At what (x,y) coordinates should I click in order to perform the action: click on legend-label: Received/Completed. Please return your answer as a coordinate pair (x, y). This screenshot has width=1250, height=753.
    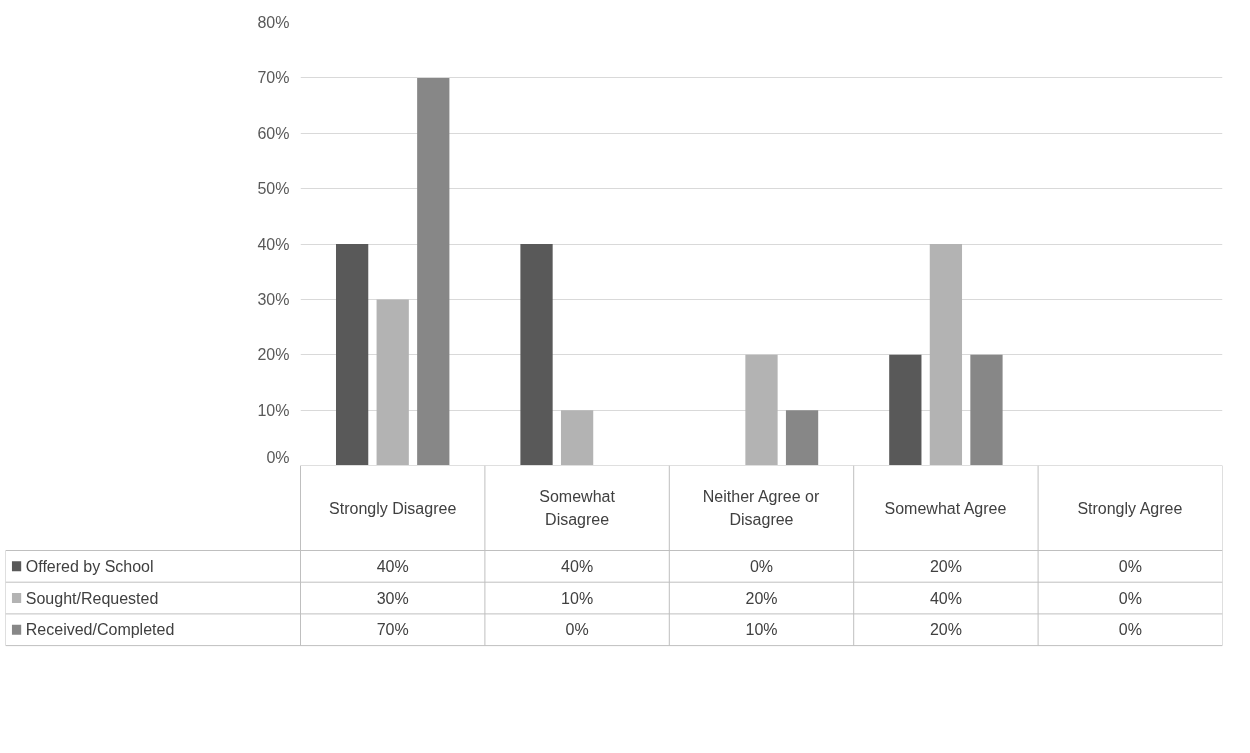
    Looking at the image, I should click on (100, 630).